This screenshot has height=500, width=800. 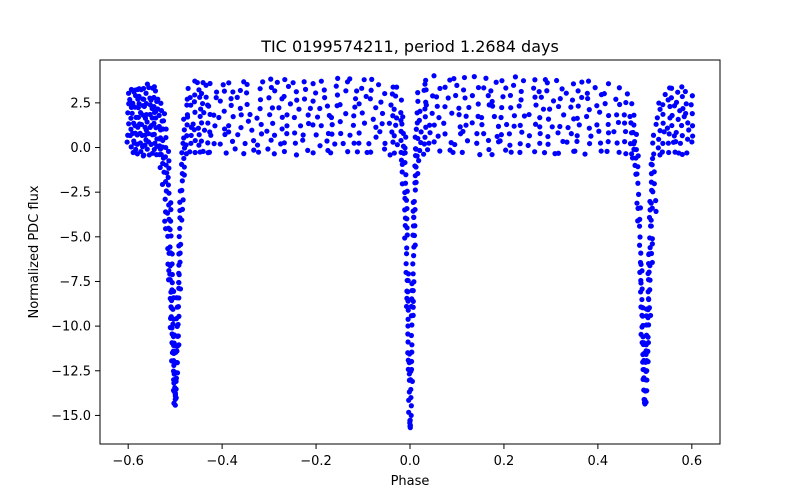 What do you see at coordinates (691, 461) in the screenshot?
I see `x-tick-label: 0.6` at bounding box center [691, 461].